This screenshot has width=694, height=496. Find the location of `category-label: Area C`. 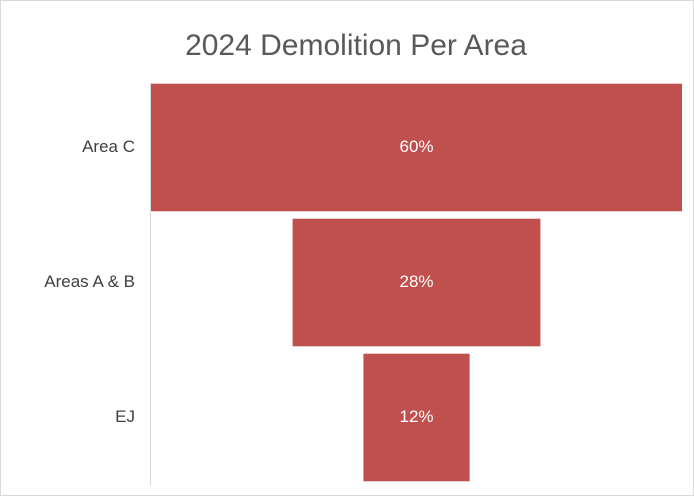

category-label: Area C is located at coordinates (108, 146).